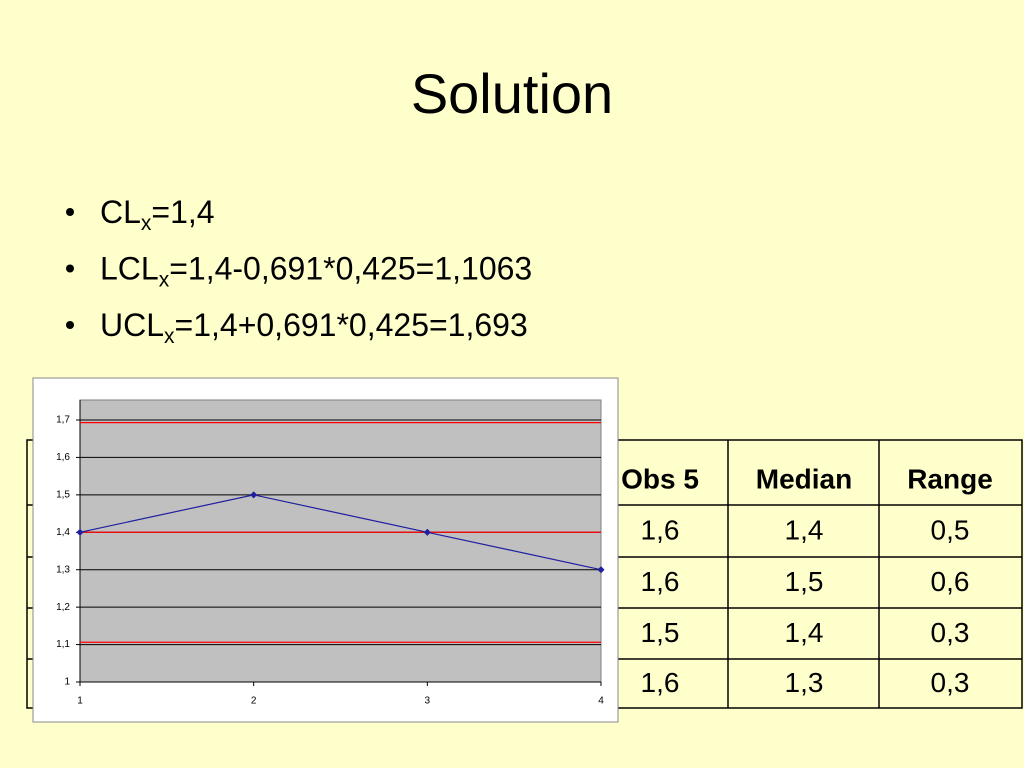 This screenshot has width=1024, height=768. What do you see at coordinates (950, 529) in the screenshot?
I see `table-cell: 0,5` at bounding box center [950, 529].